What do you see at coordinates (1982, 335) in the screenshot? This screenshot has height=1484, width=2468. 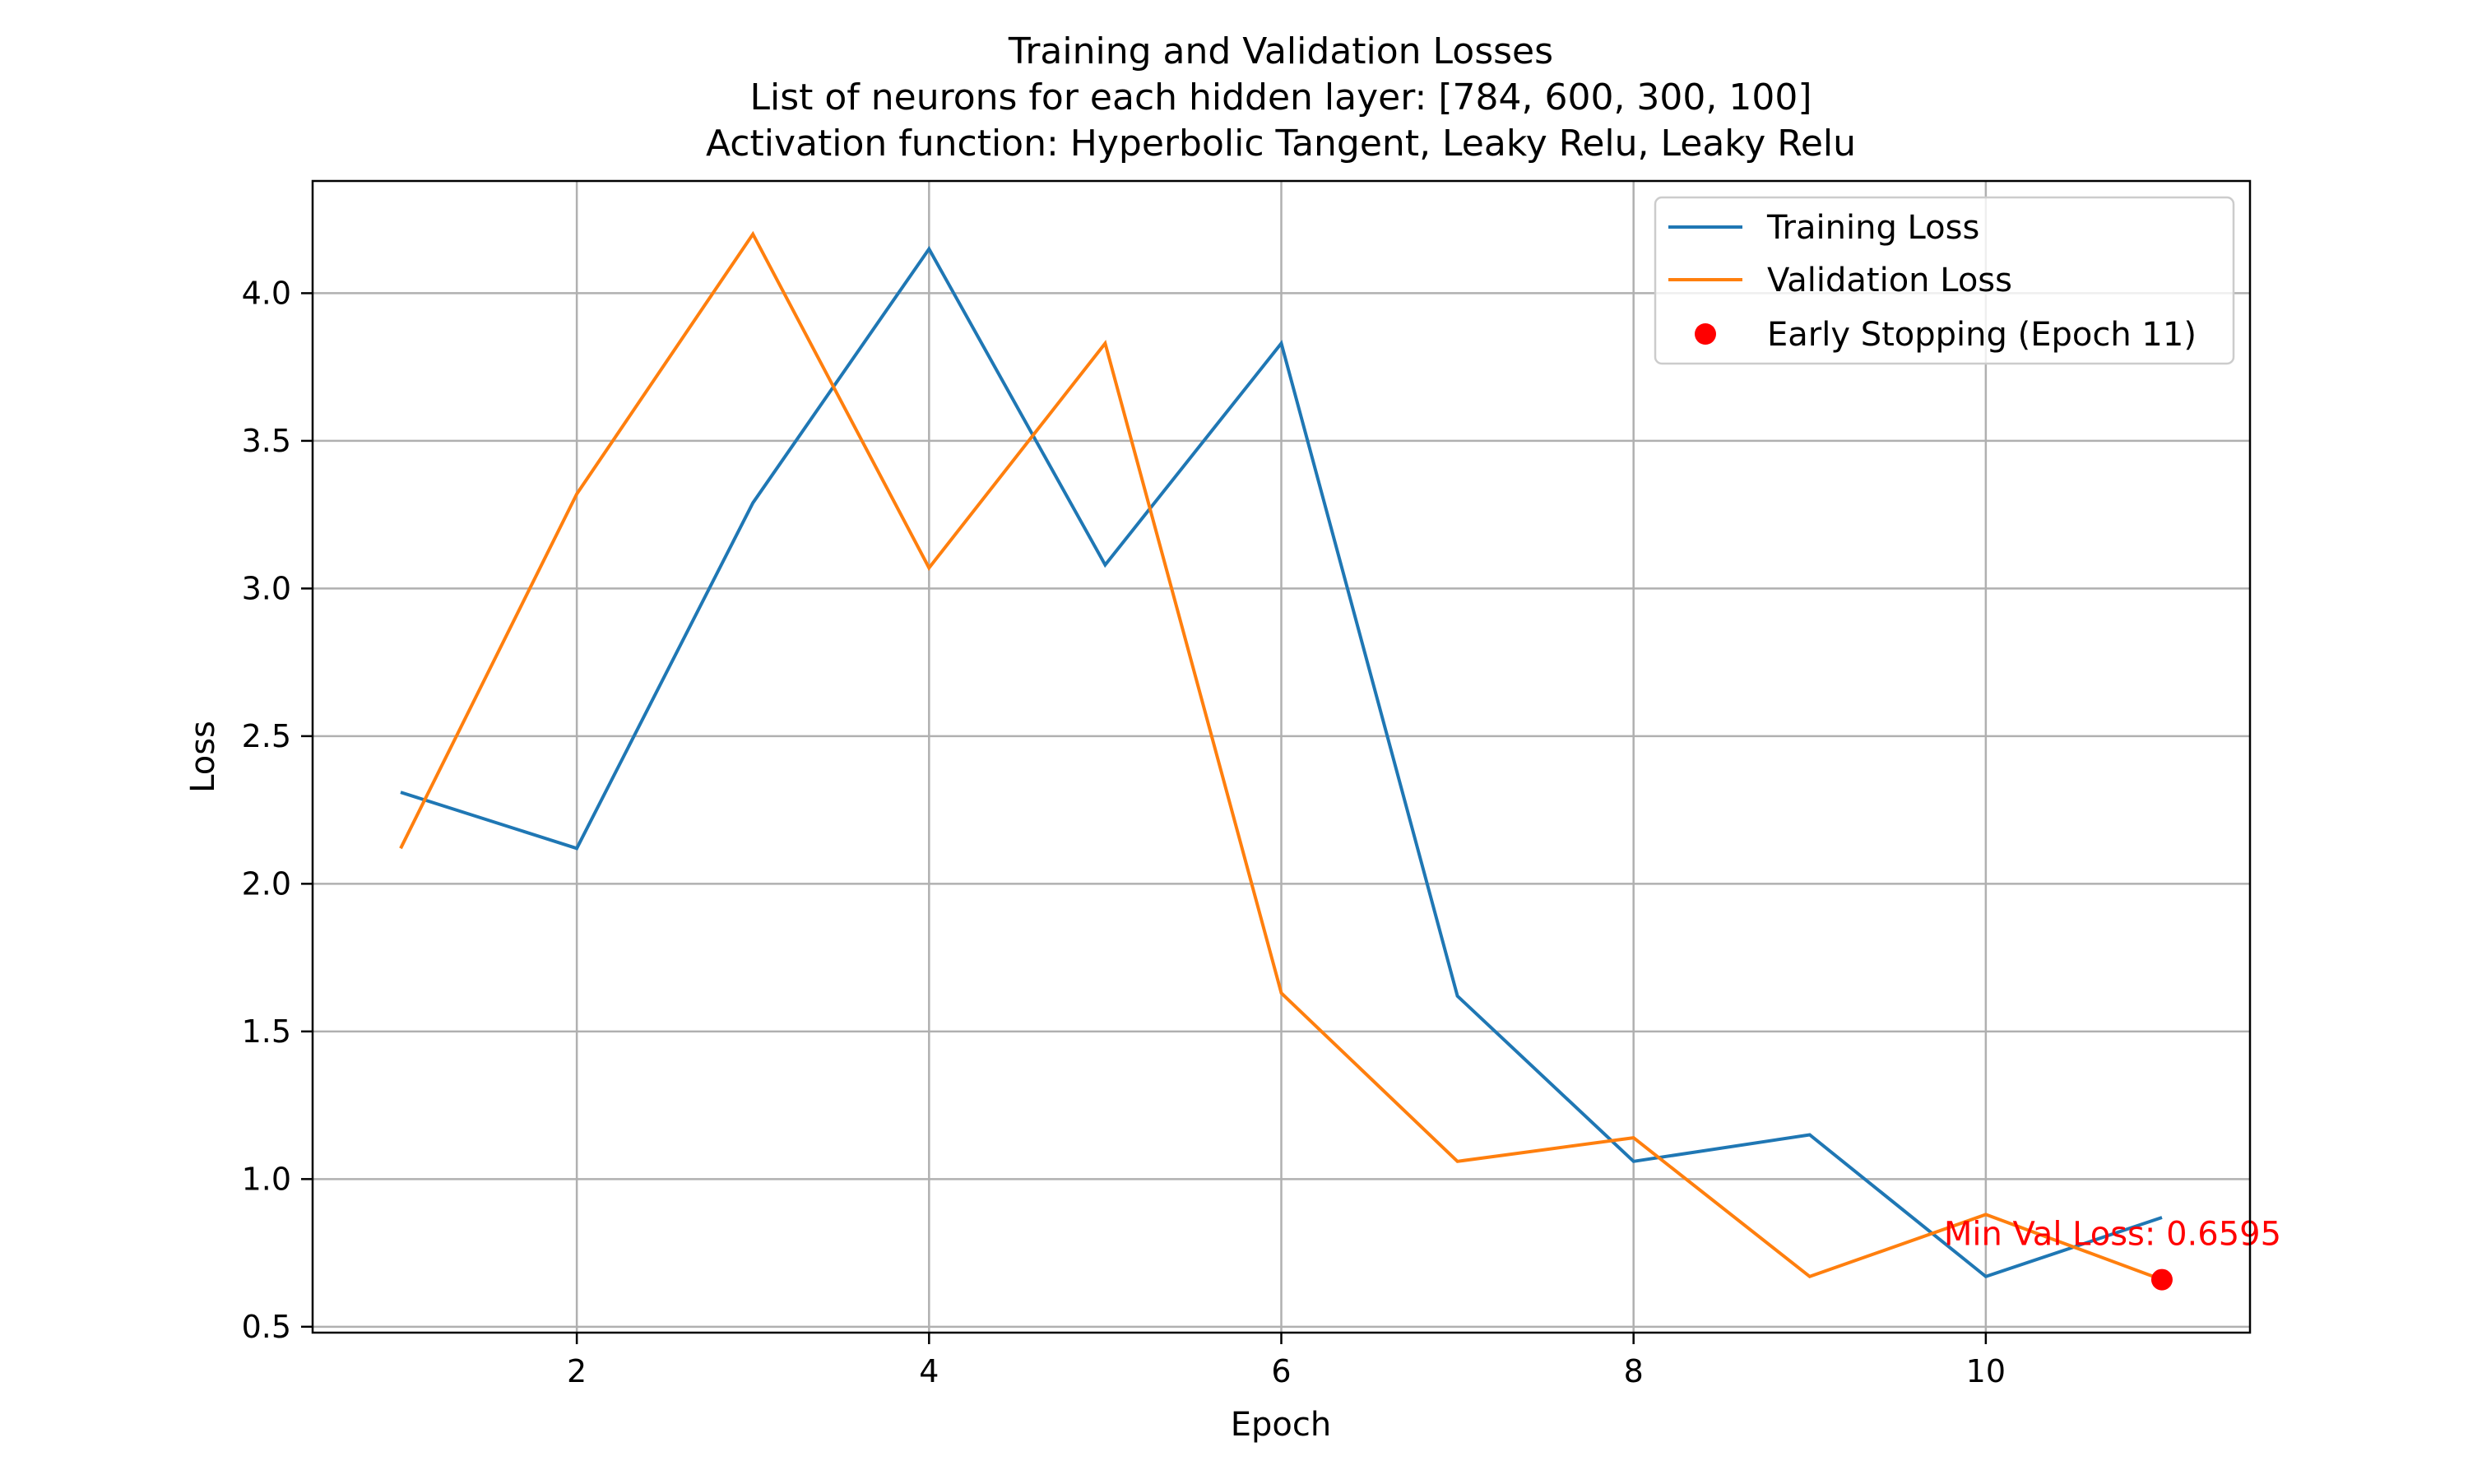 I see `legend-label-early-stopping: Early Stopping (Epoch 11)` at bounding box center [1982, 335].